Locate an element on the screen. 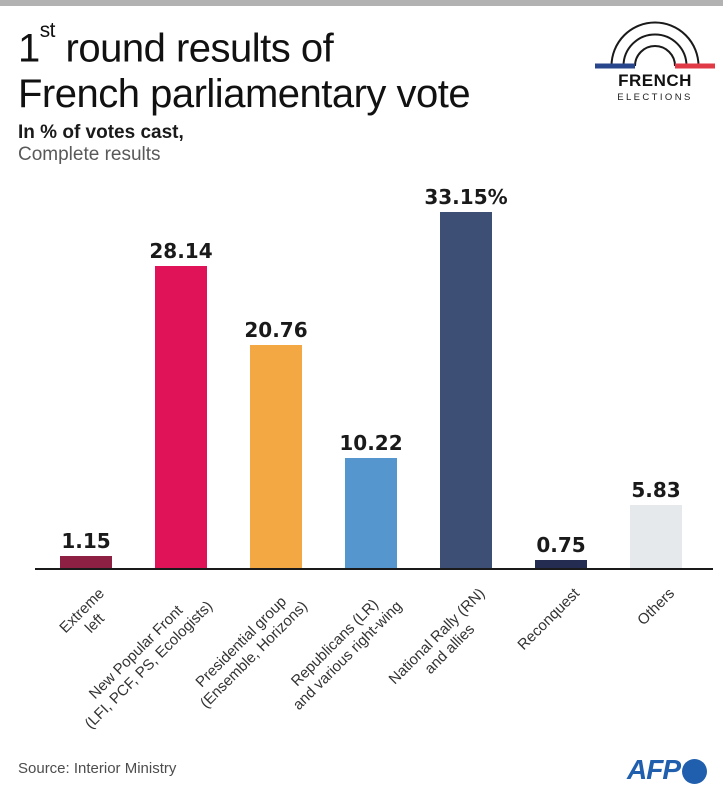 This screenshot has width=723, height=800. bar-value-label: 33.15% is located at coordinates (466, 197).